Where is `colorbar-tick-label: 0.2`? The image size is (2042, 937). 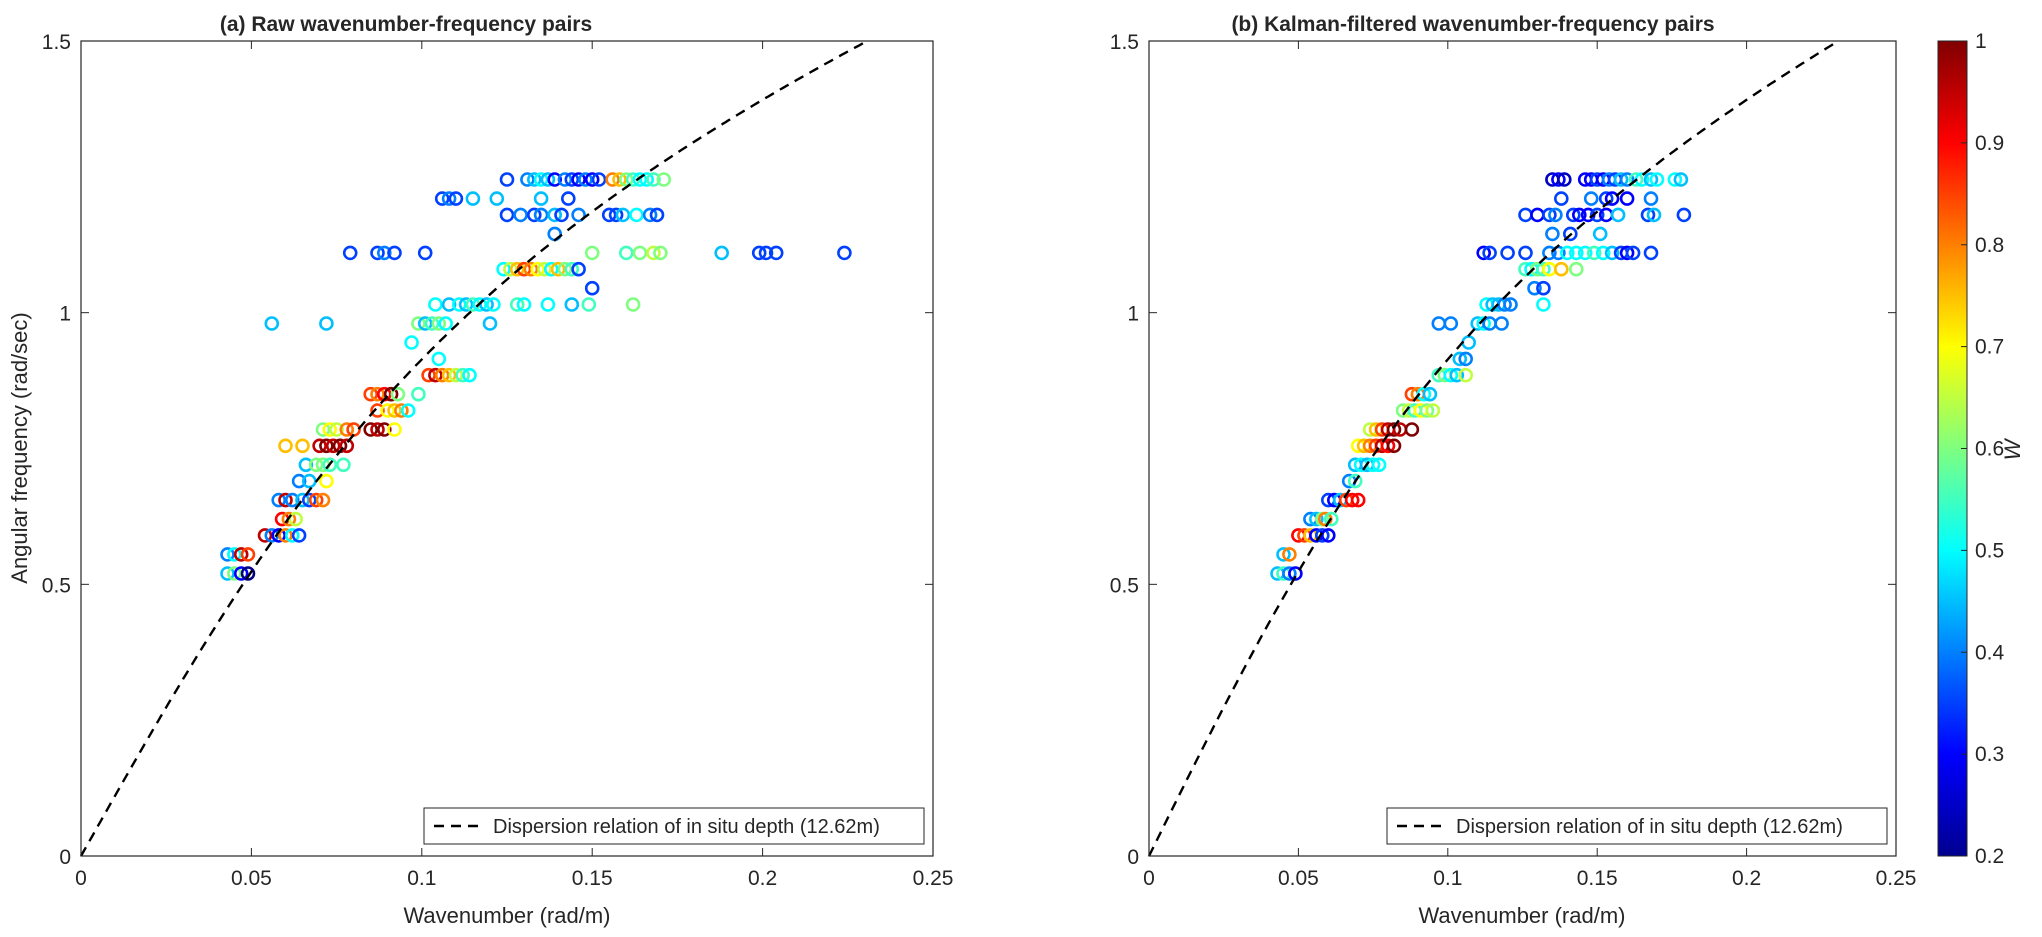
colorbar-tick-label: 0.2 is located at coordinates (1989, 856).